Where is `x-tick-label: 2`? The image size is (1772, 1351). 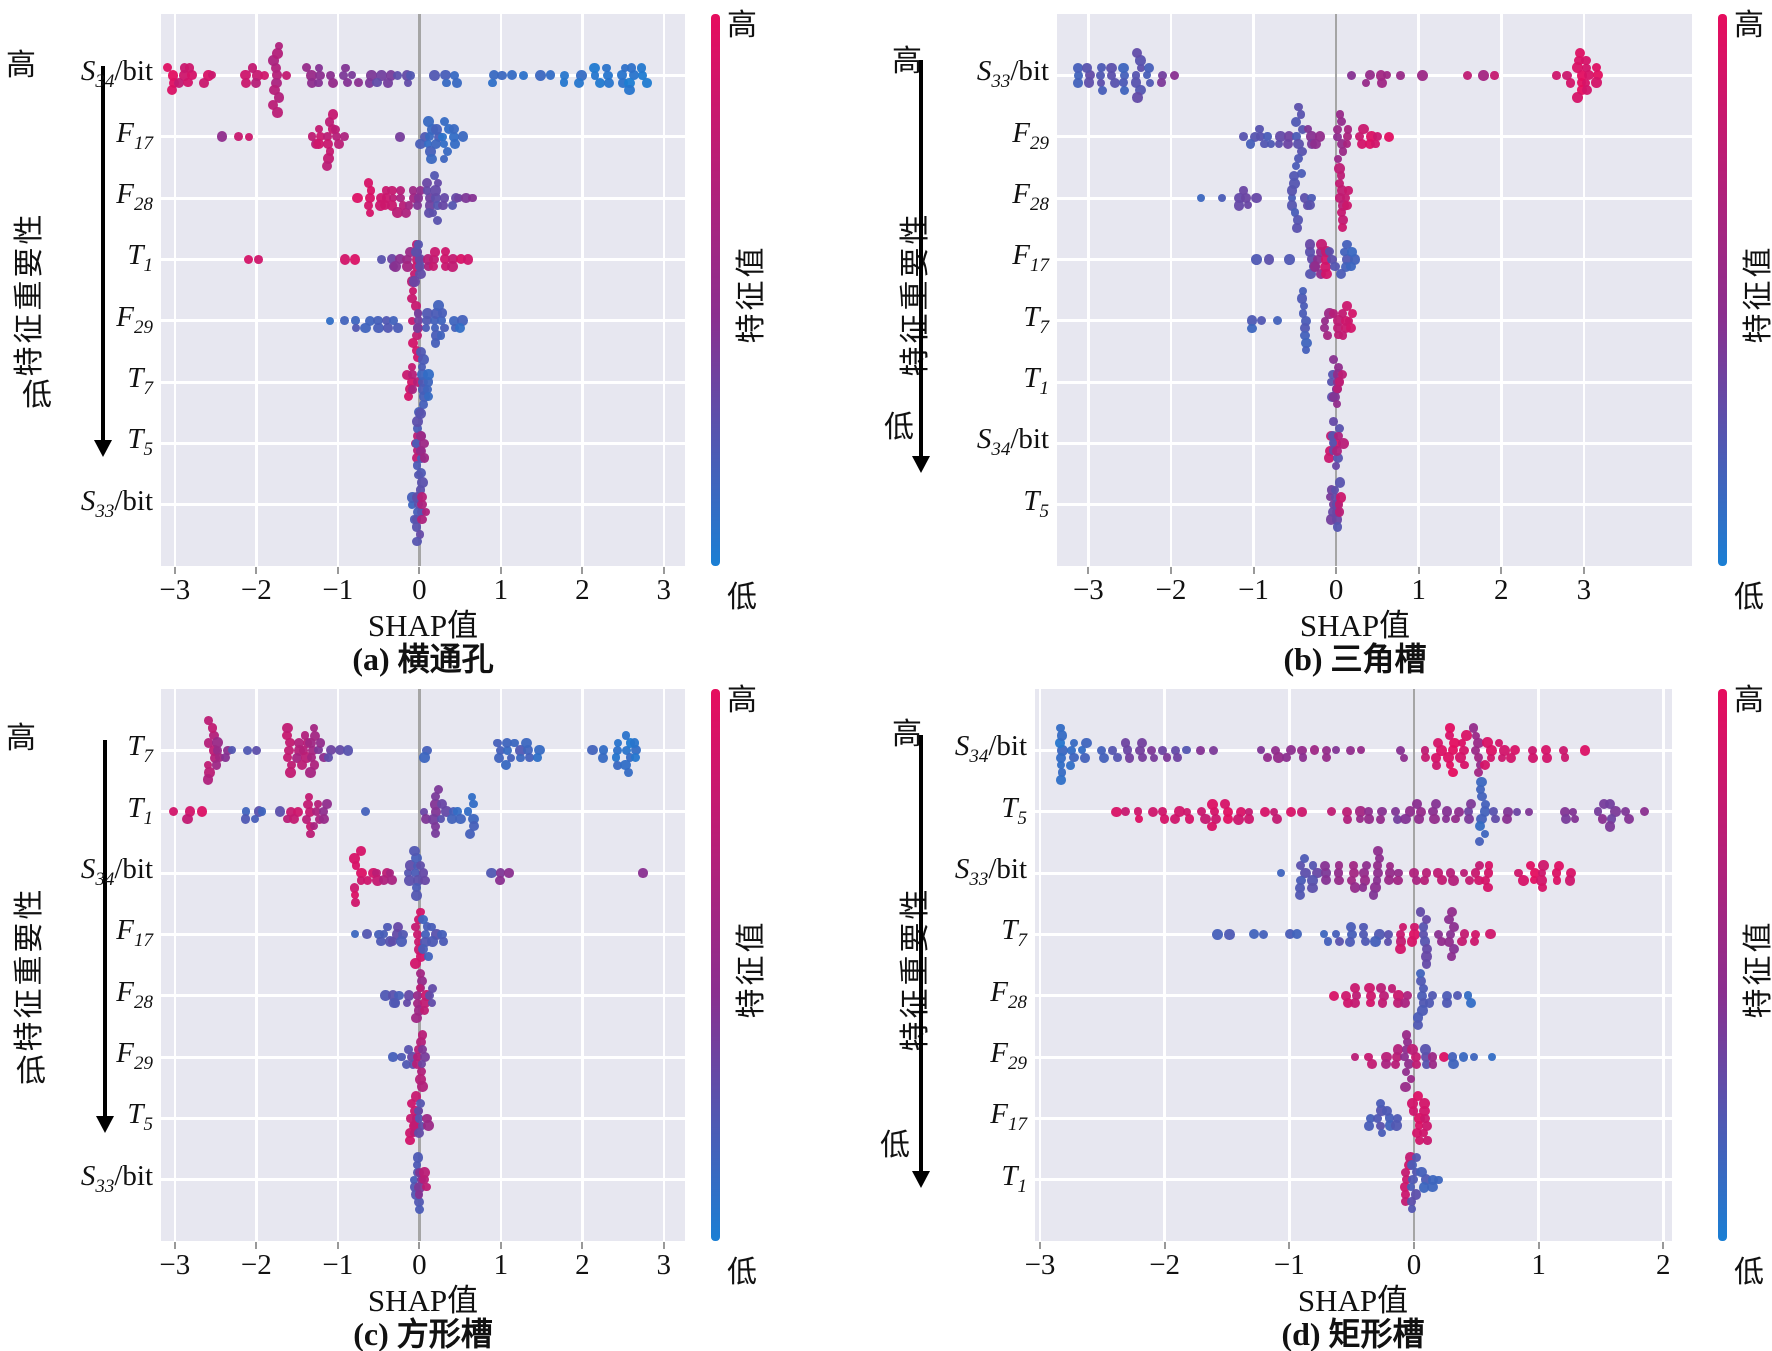
x-tick-label: 2 is located at coordinates (1663, 1265).